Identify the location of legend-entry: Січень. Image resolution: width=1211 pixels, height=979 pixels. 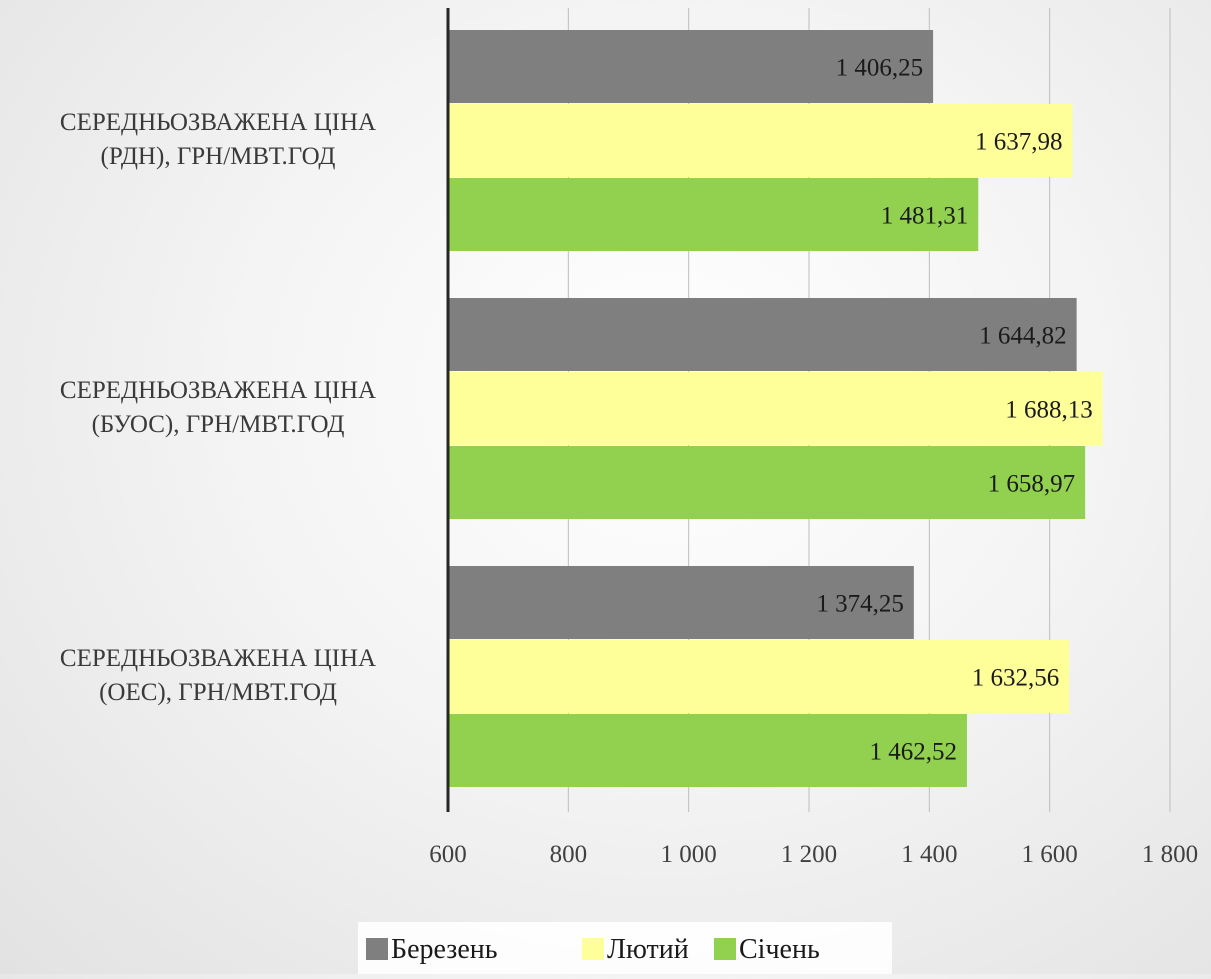
(779, 949).